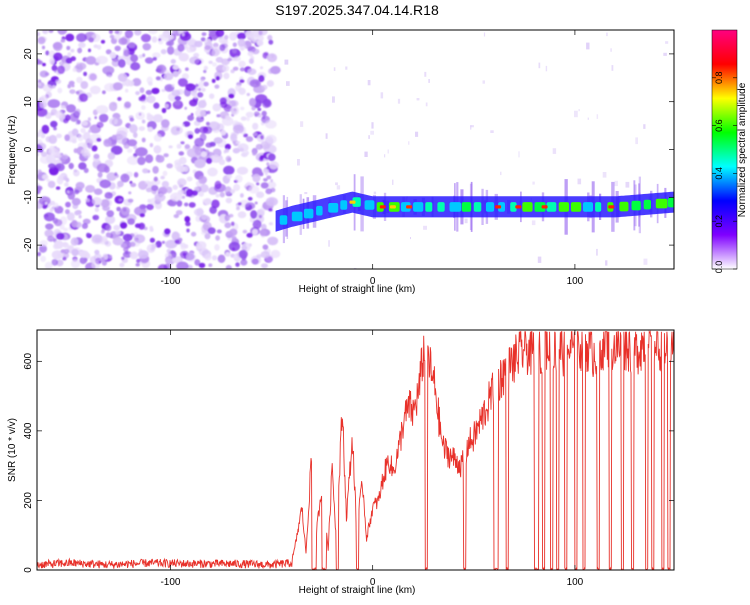 The height and width of the screenshot is (605, 750). I want to click on colorbar-tick-label: 0.0, so click(719, 267).